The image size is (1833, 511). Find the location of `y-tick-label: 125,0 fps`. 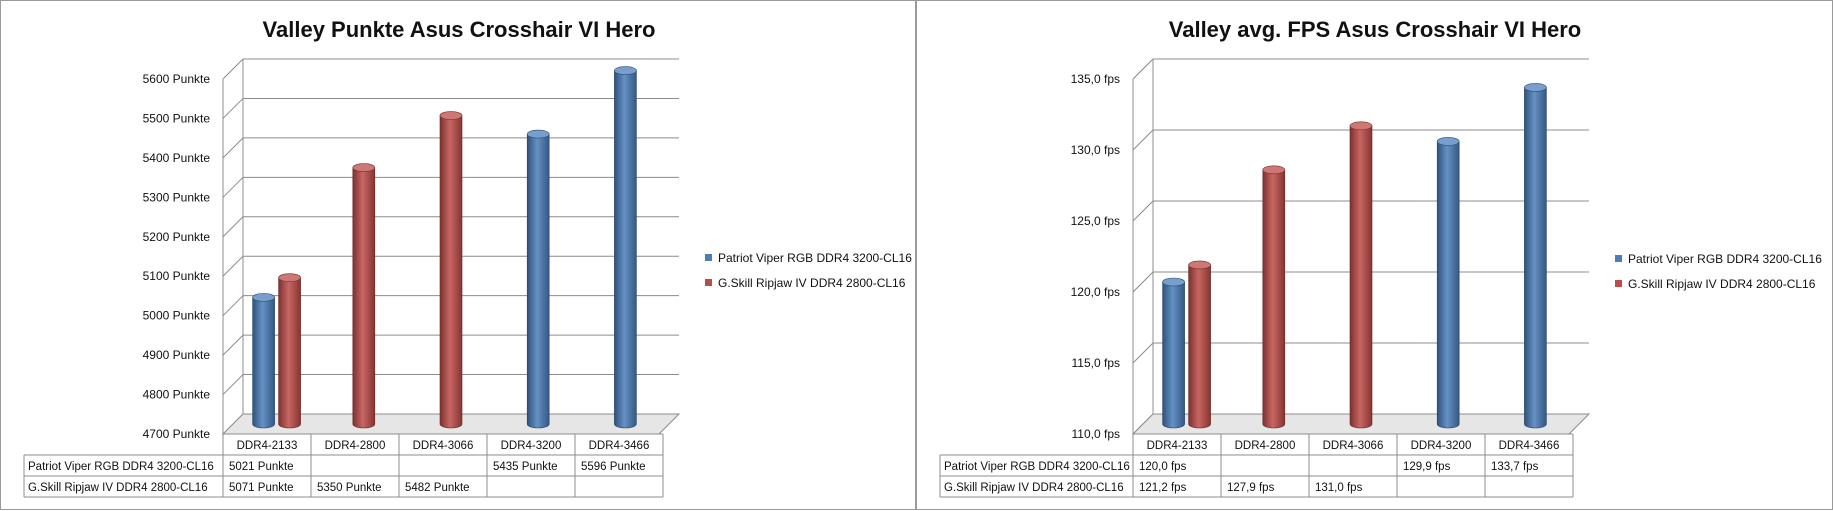

y-tick-label: 125,0 fps is located at coordinates (1095, 221).